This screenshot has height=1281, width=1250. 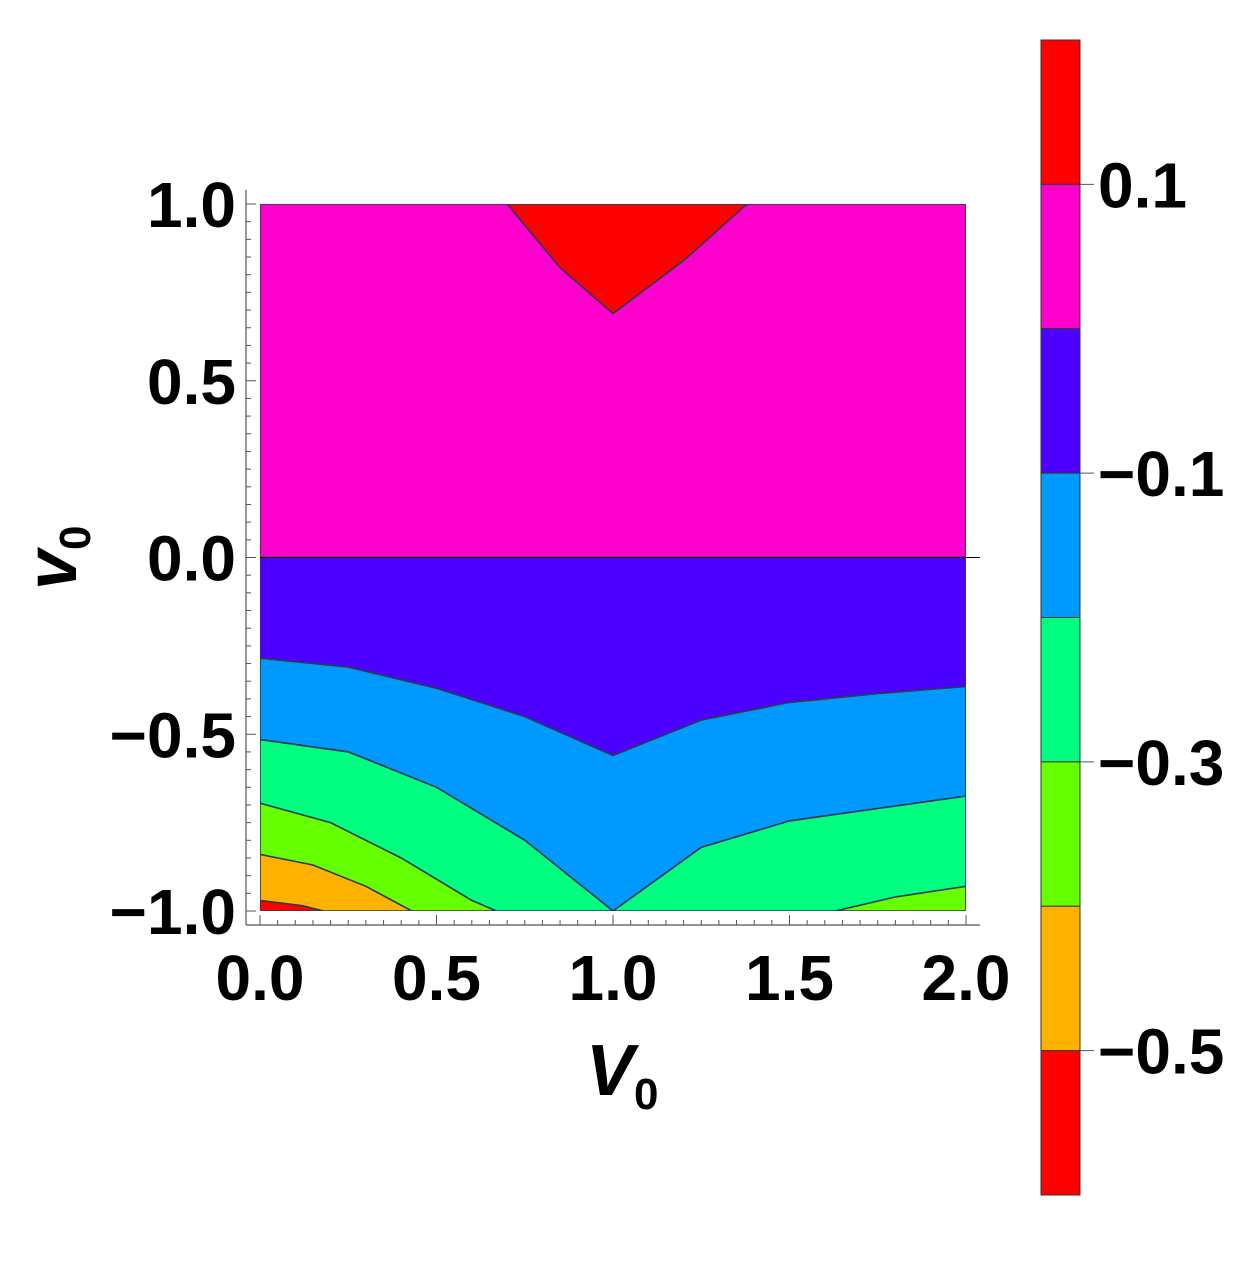 What do you see at coordinates (56, 557) in the screenshot?
I see `y-axis-label: v0` at bounding box center [56, 557].